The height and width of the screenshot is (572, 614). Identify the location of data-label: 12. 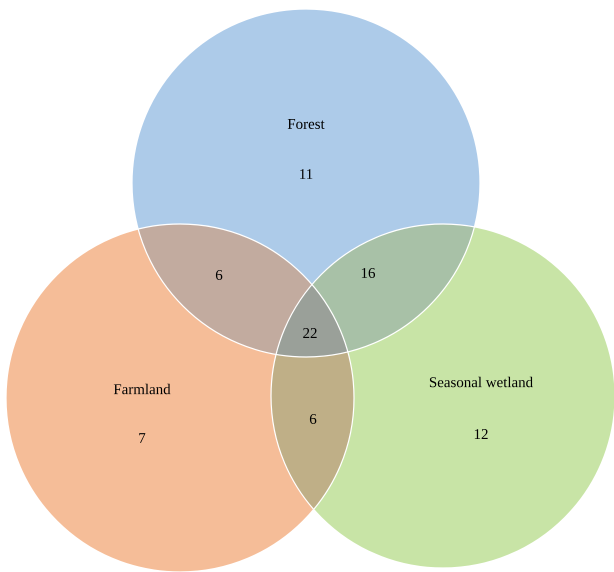
(481, 434).